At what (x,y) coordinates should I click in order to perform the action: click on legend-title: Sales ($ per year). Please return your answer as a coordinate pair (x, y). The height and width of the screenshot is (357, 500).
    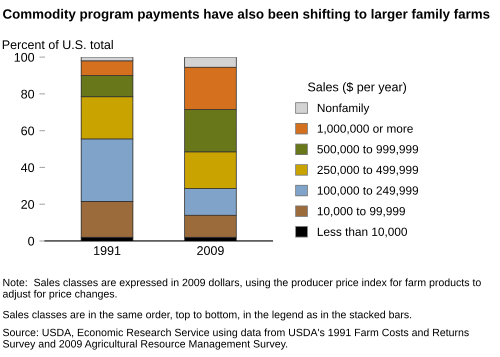
    Looking at the image, I should click on (357, 88).